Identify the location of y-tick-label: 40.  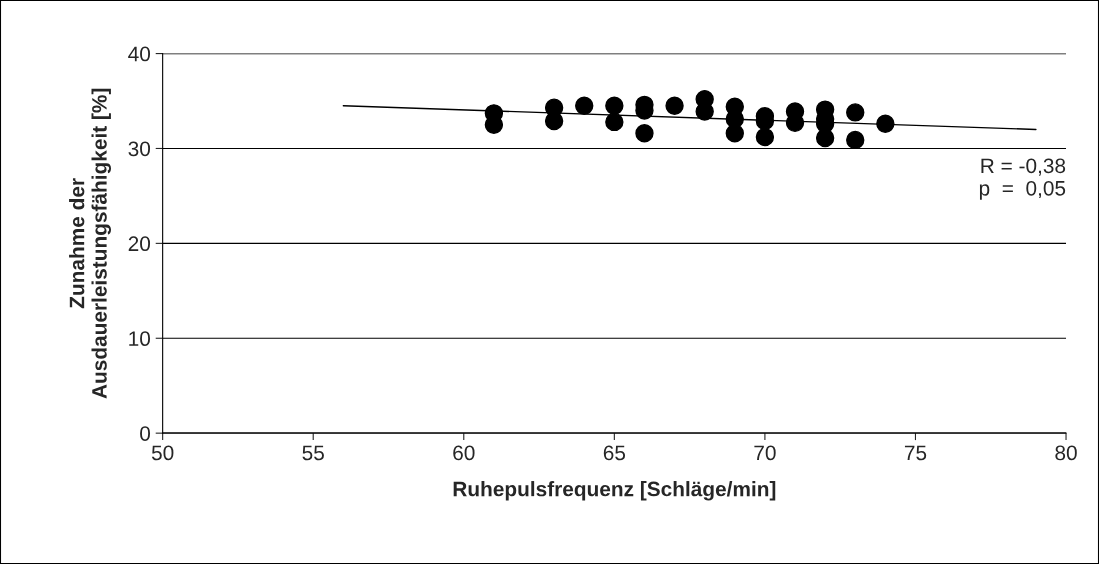
(139, 54).